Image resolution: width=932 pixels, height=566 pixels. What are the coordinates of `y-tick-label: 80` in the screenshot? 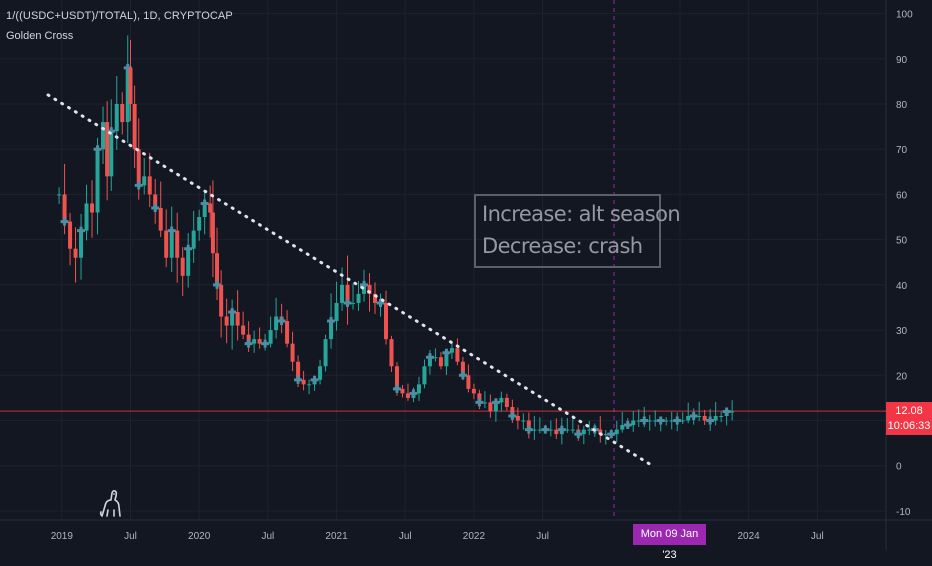 It's located at (902, 105).